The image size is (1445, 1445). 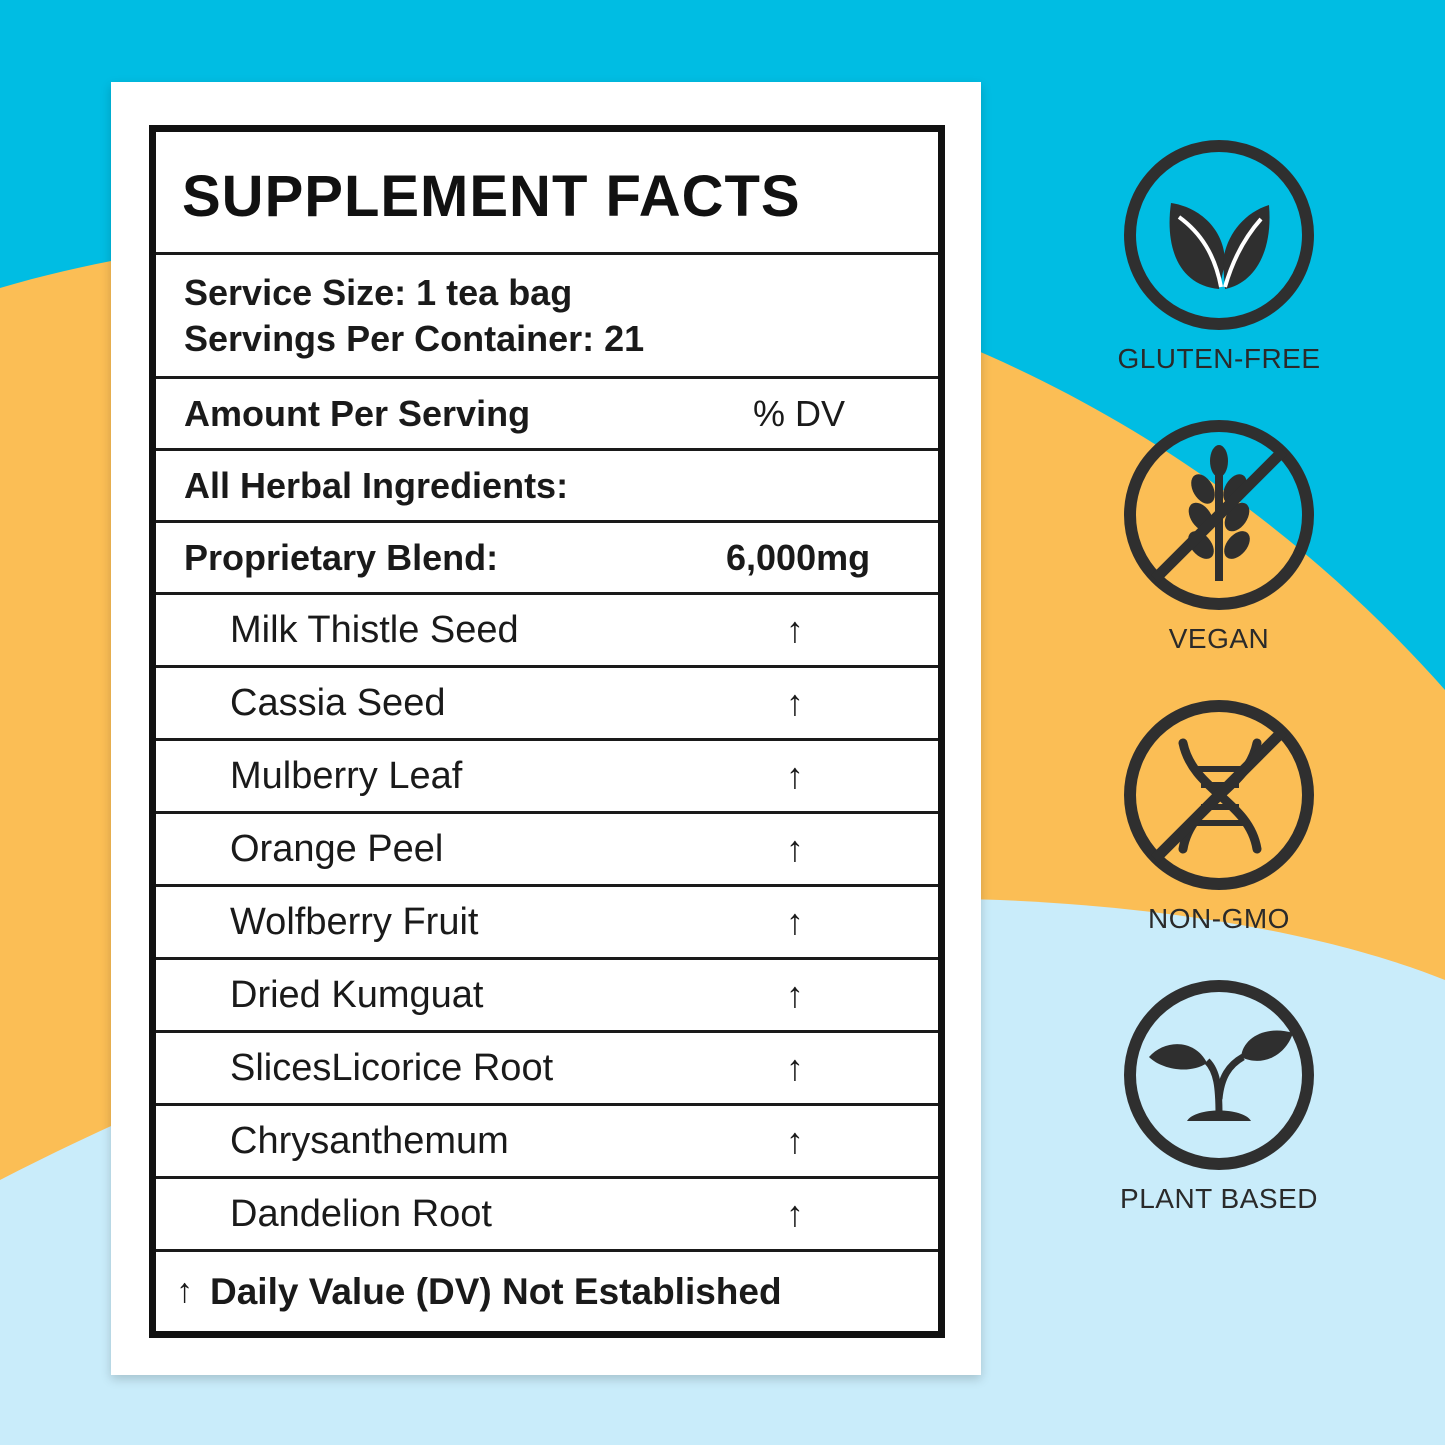 What do you see at coordinates (1219, 918) in the screenshot?
I see `non-gmo-label: NON-GMO` at bounding box center [1219, 918].